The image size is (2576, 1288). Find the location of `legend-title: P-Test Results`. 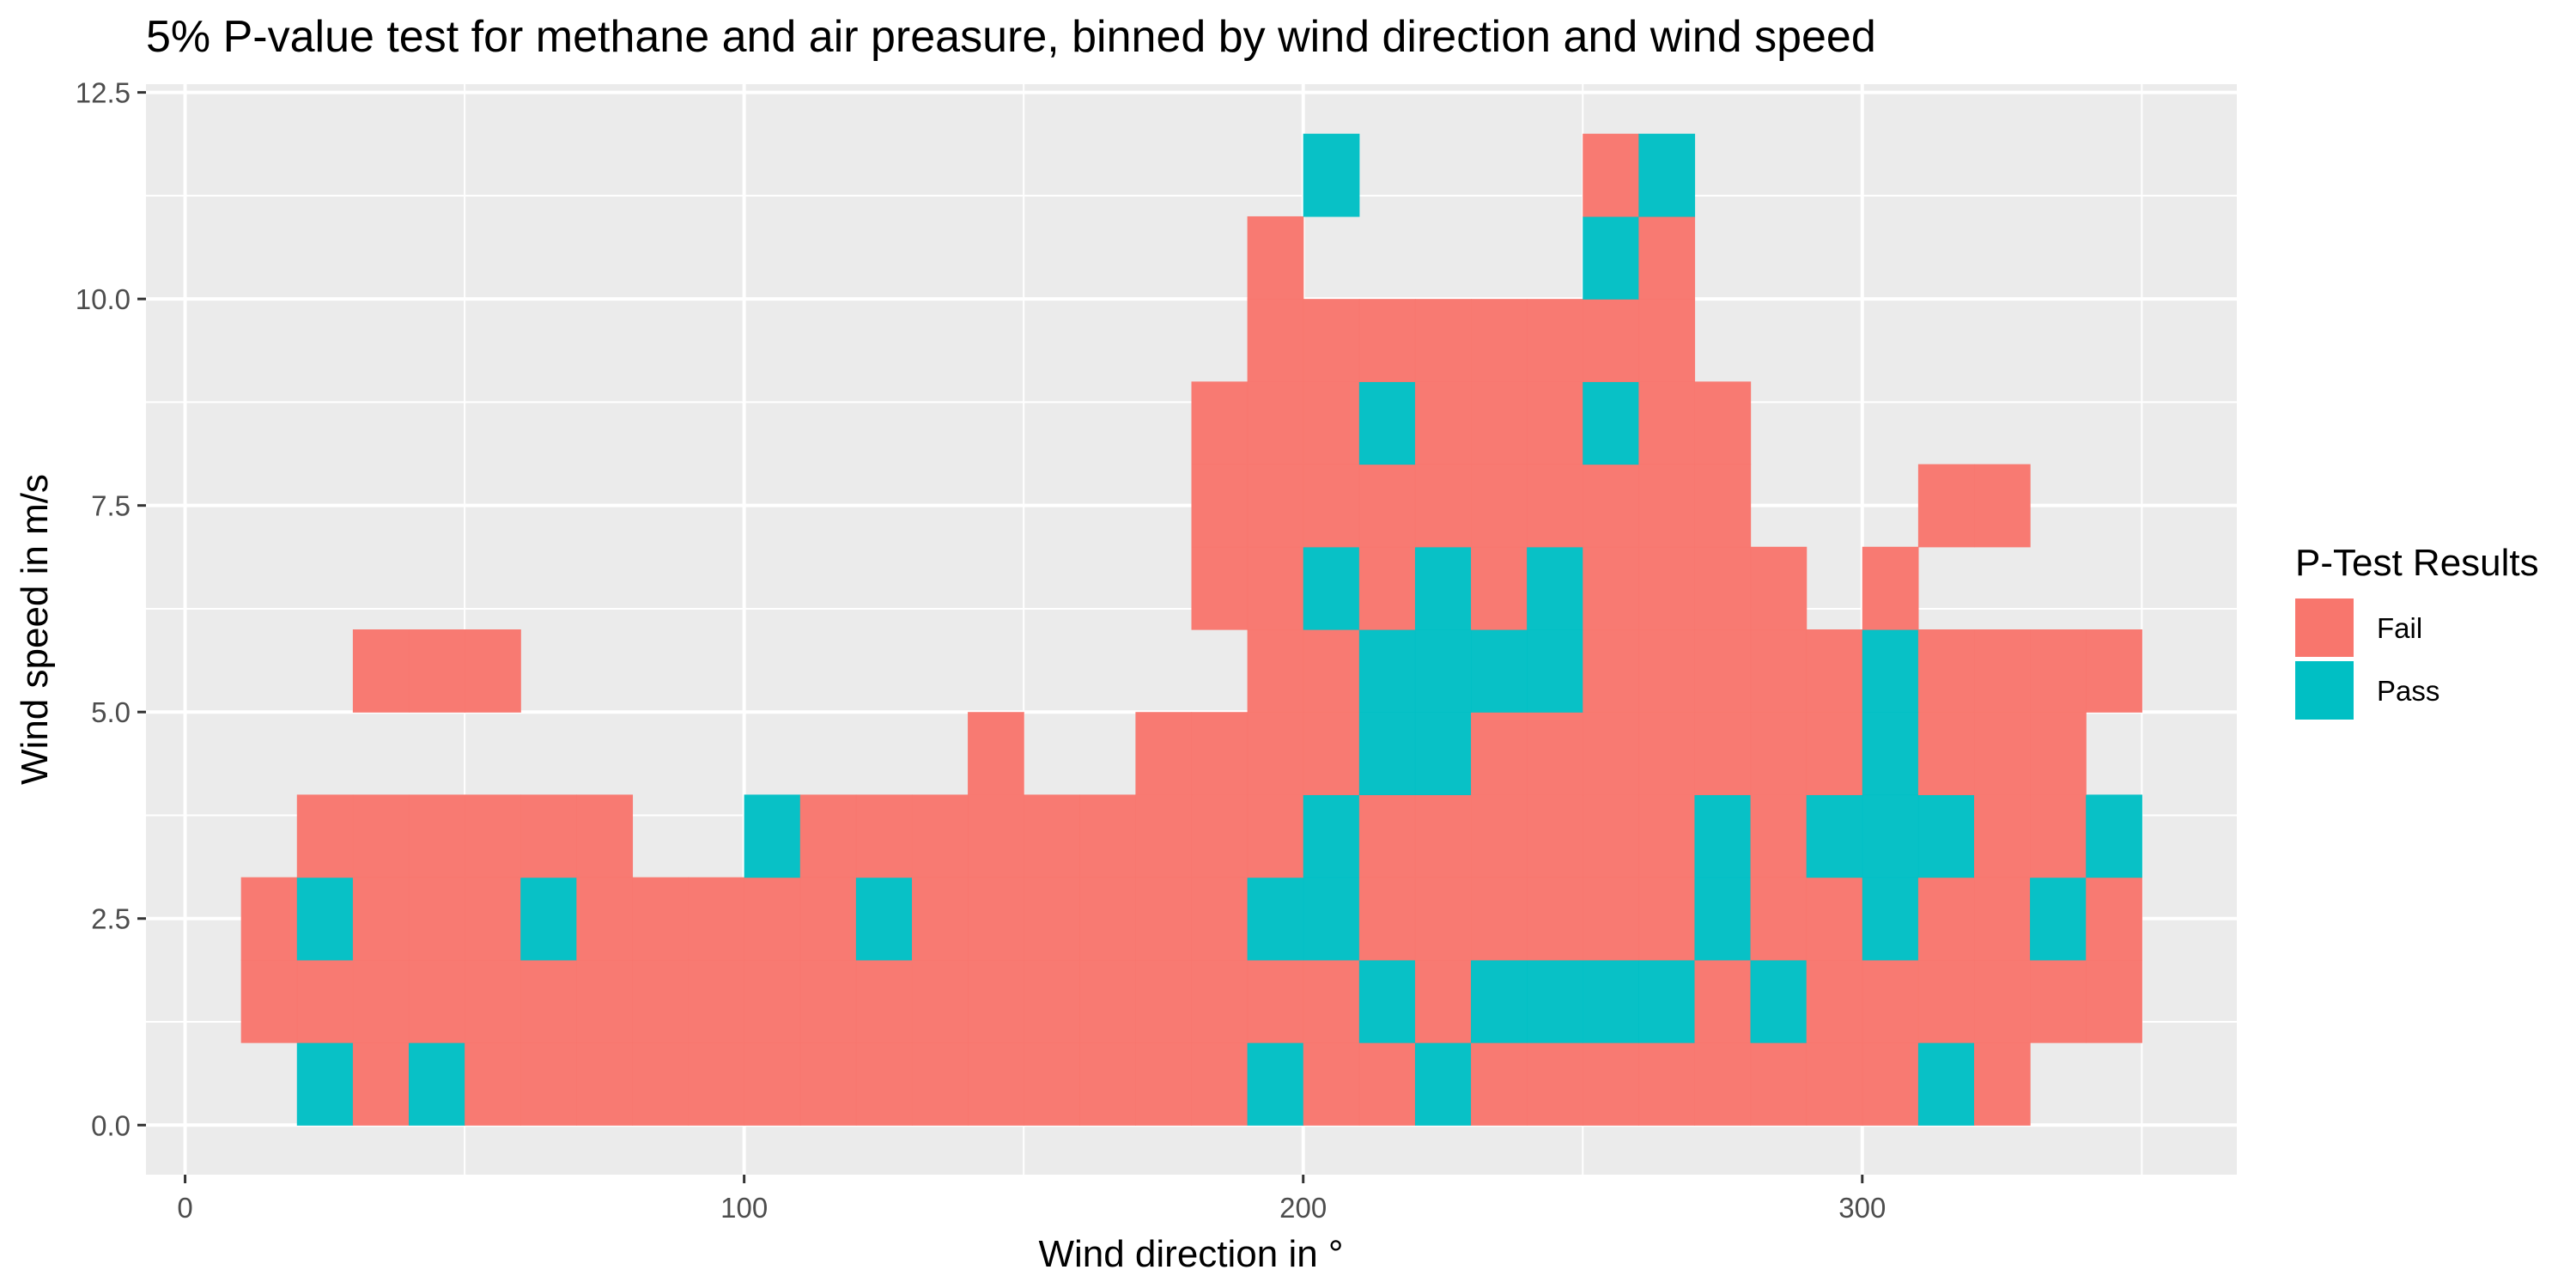

legend-title: P-Test Results is located at coordinates (2417, 563).